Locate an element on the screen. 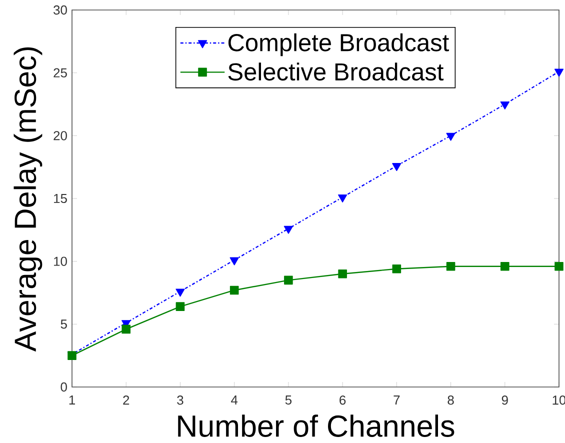 The image size is (565, 443). x-tick-label: 9 is located at coordinates (505, 400).